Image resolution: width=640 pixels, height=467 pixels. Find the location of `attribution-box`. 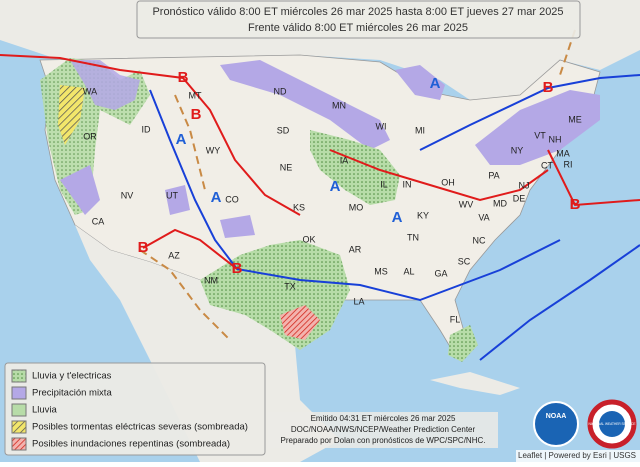

attribution-box is located at coordinates (578, 456).